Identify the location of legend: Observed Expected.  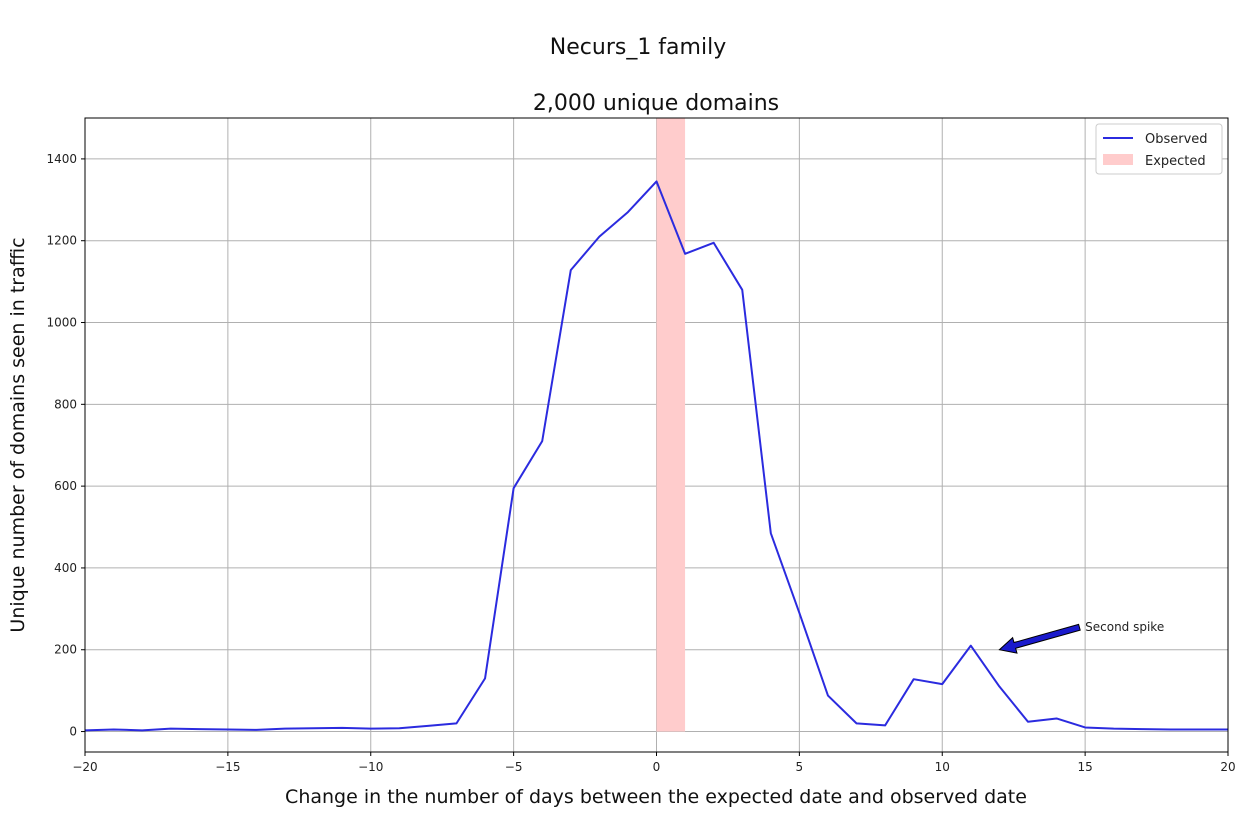
(1159, 149).